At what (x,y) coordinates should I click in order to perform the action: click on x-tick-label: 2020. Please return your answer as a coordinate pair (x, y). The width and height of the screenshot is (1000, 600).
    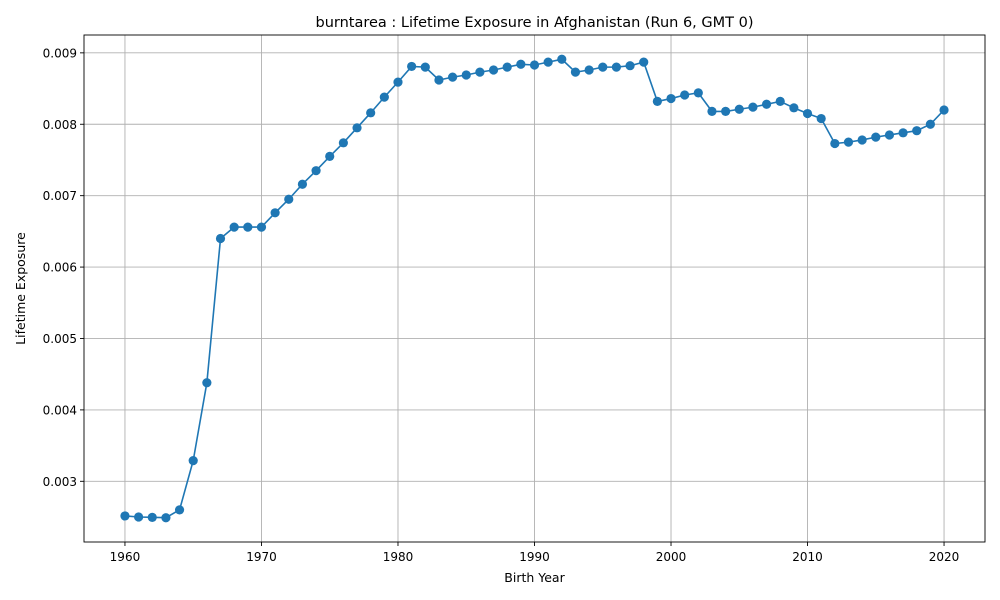
    Looking at the image, I should click on (944, 557).